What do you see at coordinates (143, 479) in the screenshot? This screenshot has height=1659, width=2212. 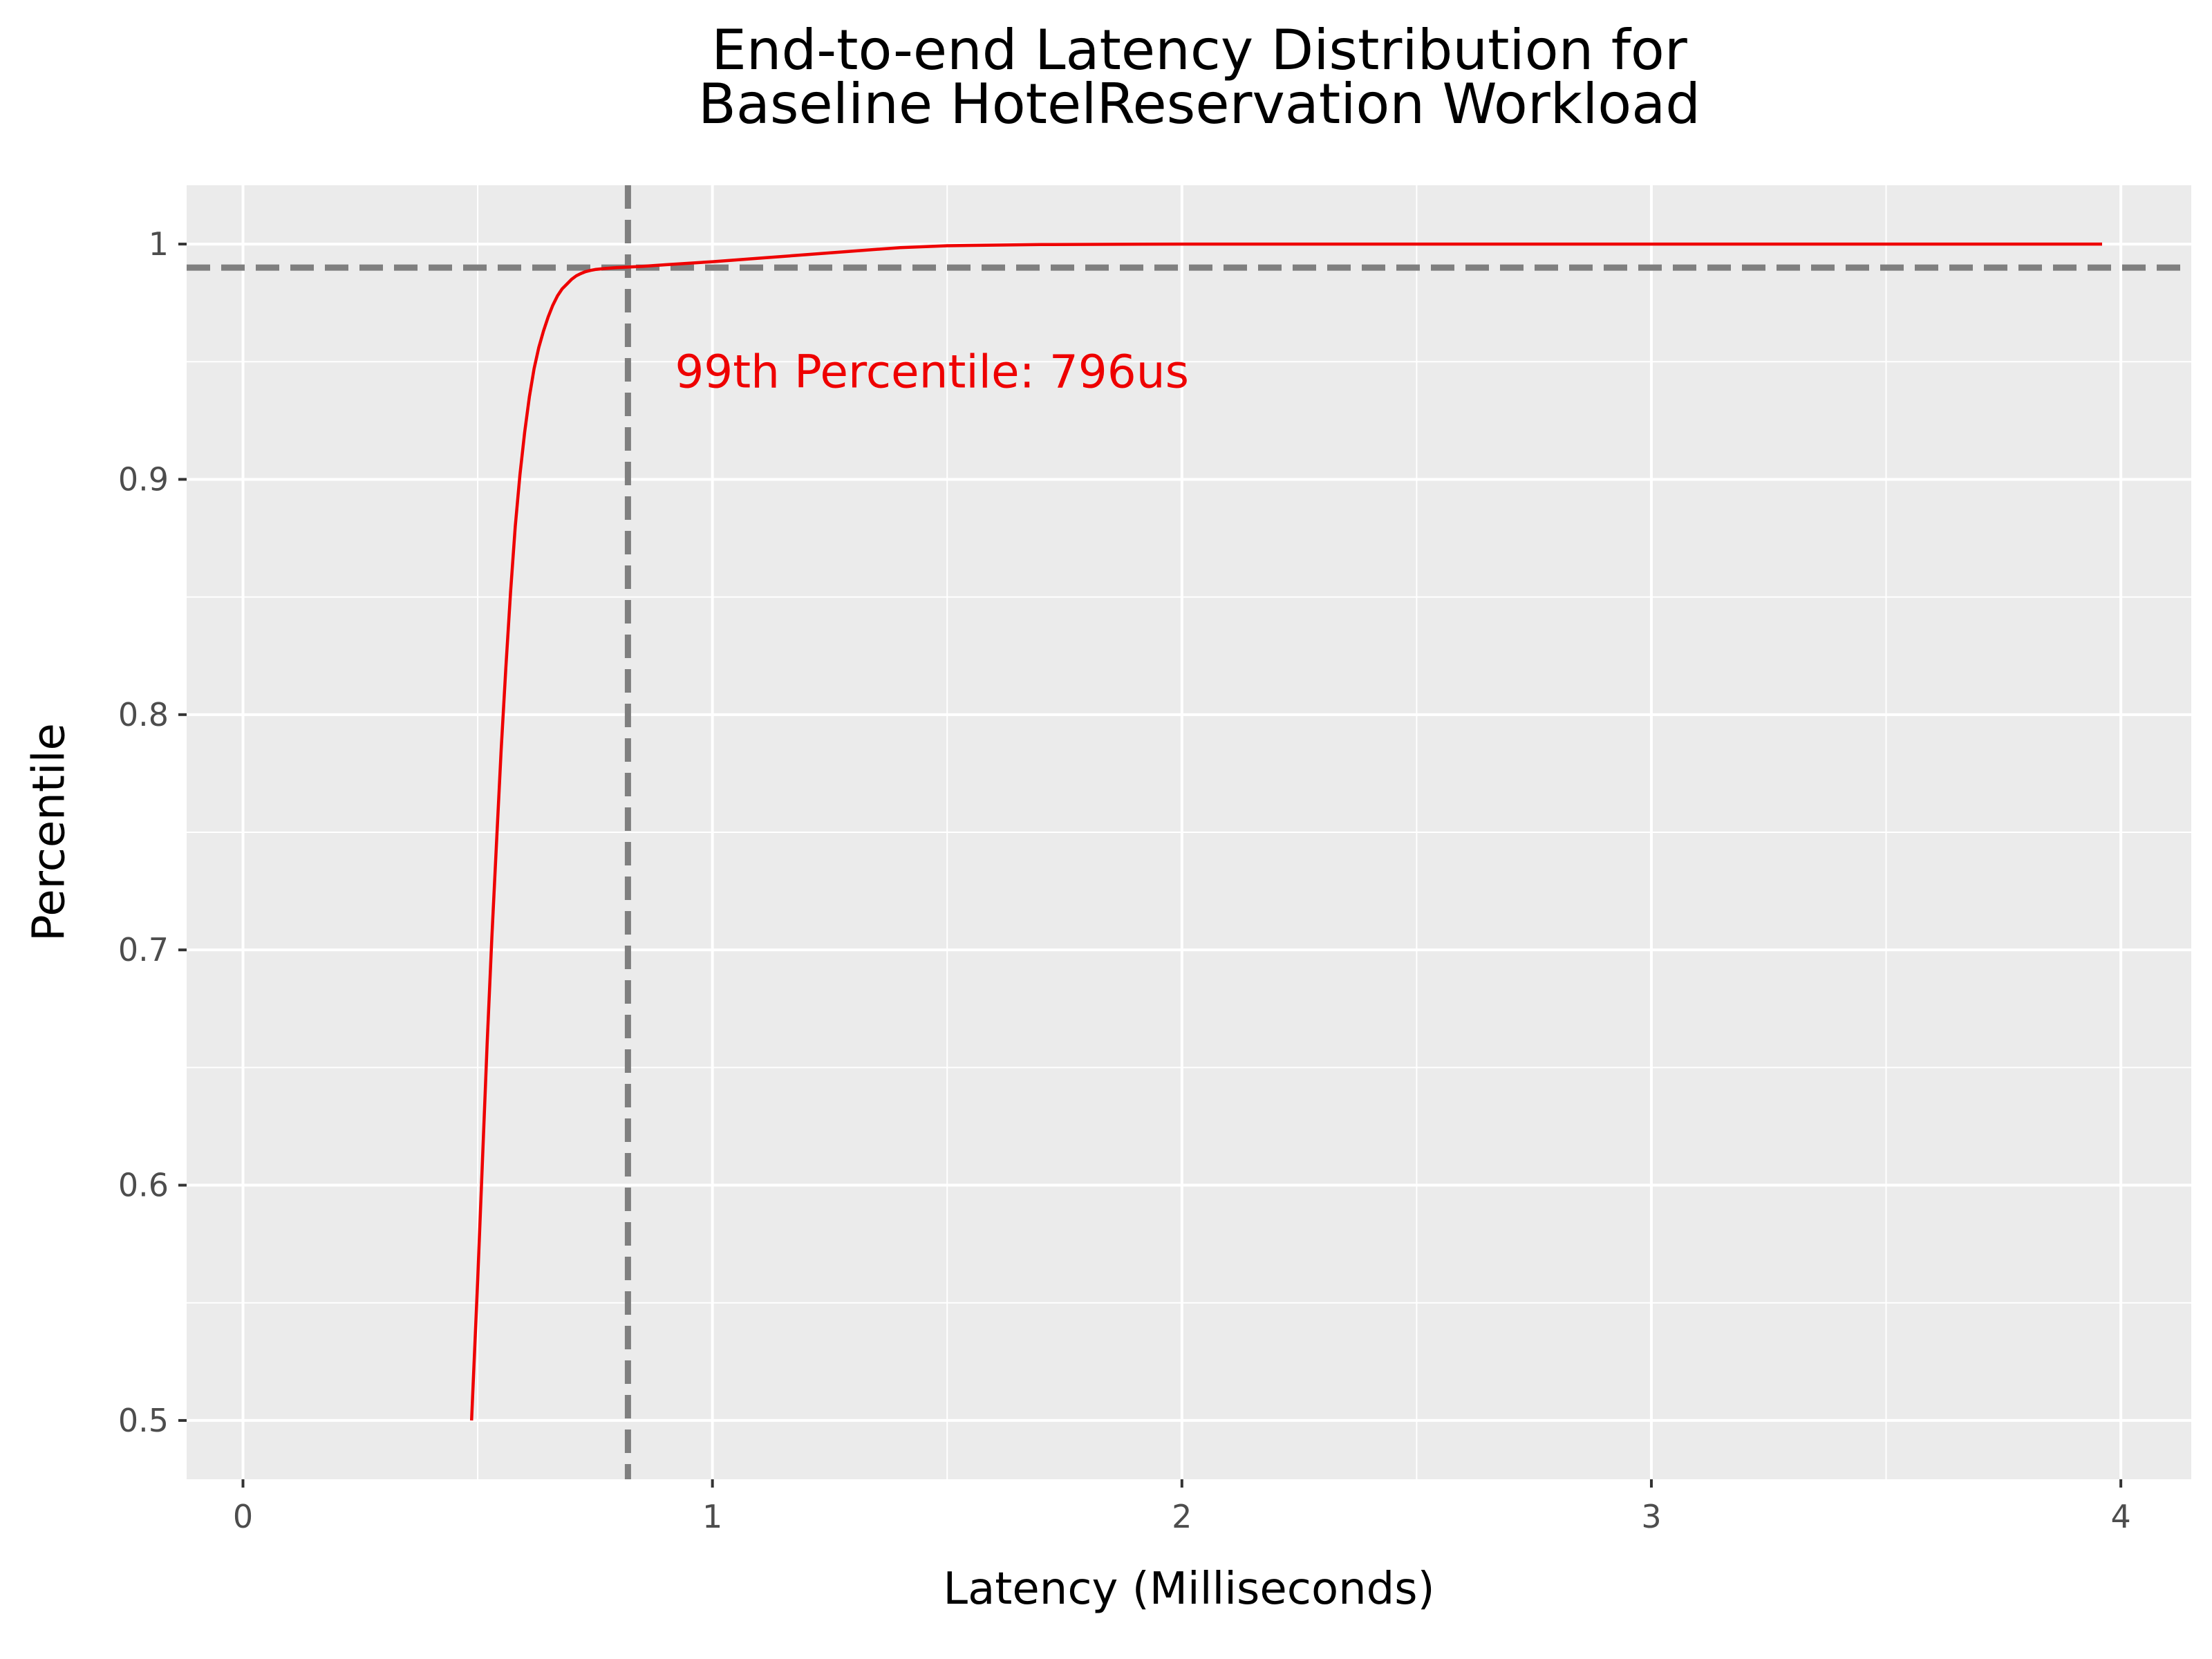 I see `y-tick-label: 0.9` at bounding box center [143, 479].